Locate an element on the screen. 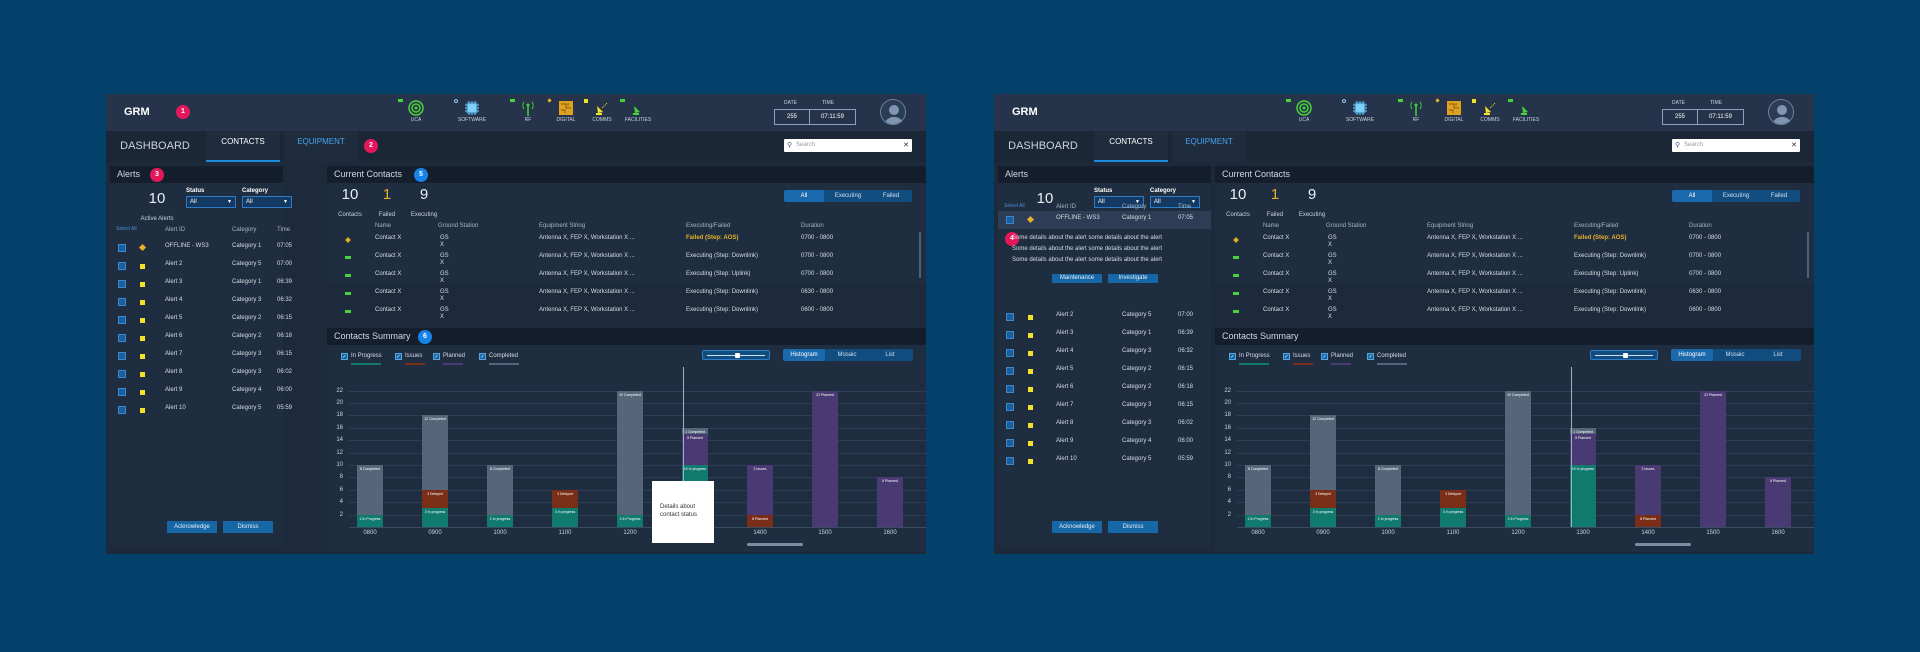 The image size is (1920, 652). filter-executing: Executing is located at coordinates (848, 196).